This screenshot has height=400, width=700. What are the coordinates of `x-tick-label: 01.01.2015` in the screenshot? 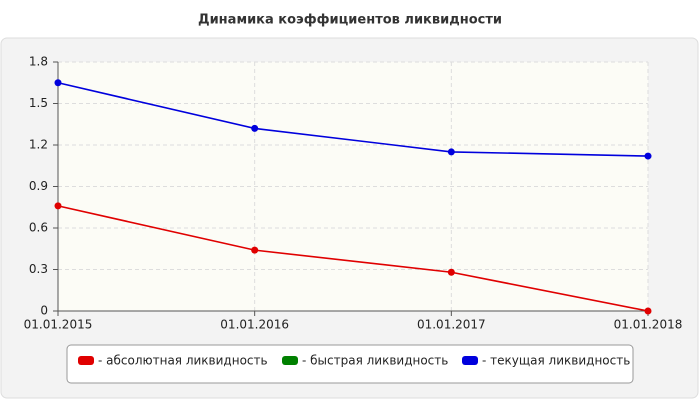 It's located at (58, 325).